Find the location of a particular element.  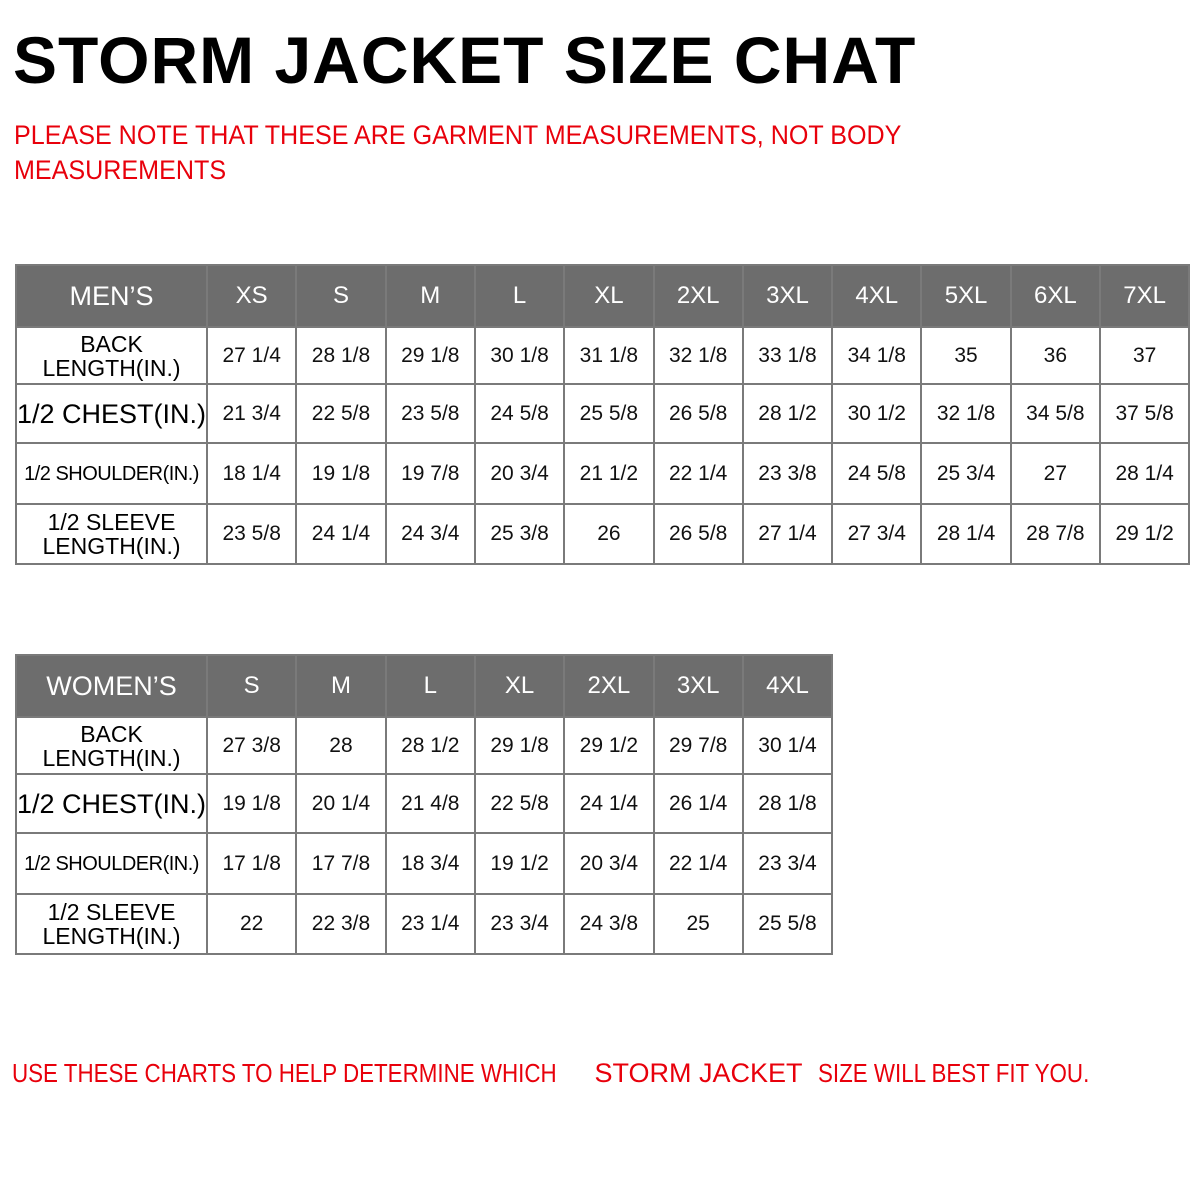

measurement-value: 26 5/8 is located at coordinates (698, 413).